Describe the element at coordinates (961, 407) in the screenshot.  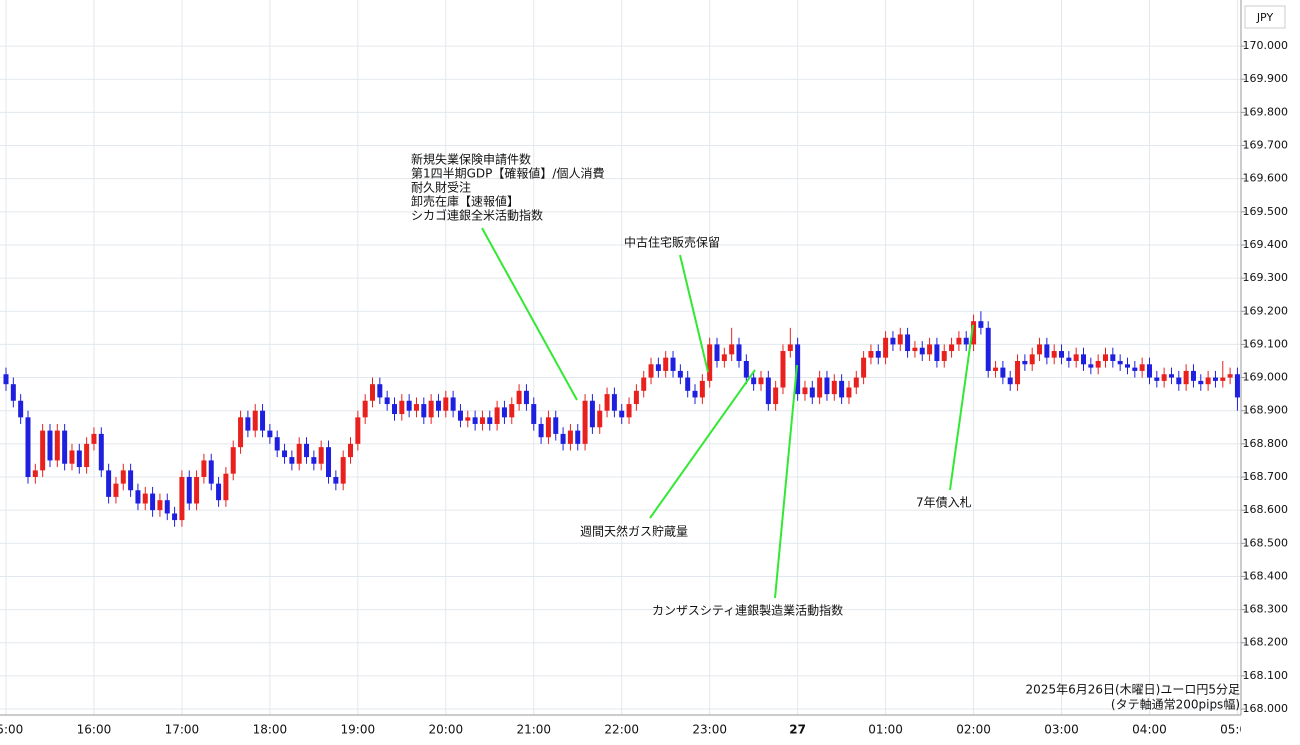
I see `leader-line` at that location.